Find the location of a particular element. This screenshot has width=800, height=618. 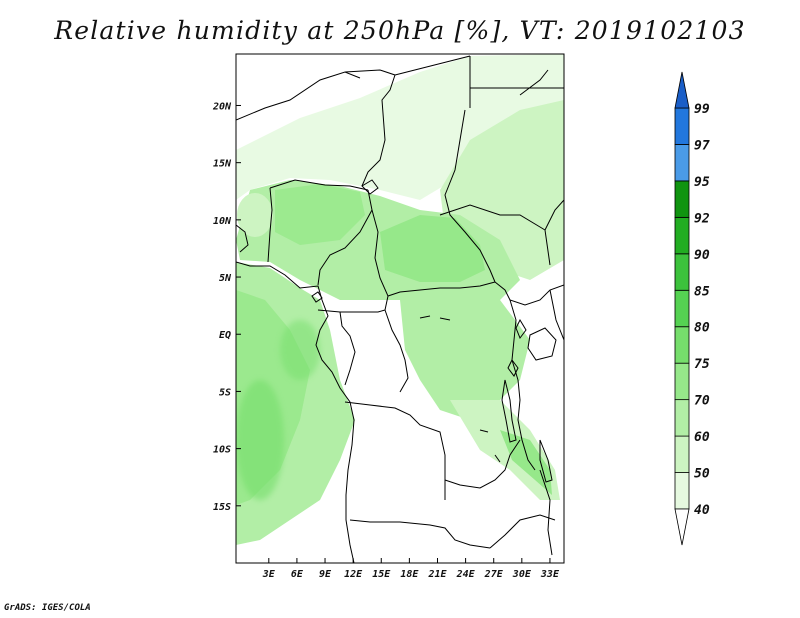

lon-tick-label: 3E is located at coordinates (269, 574).